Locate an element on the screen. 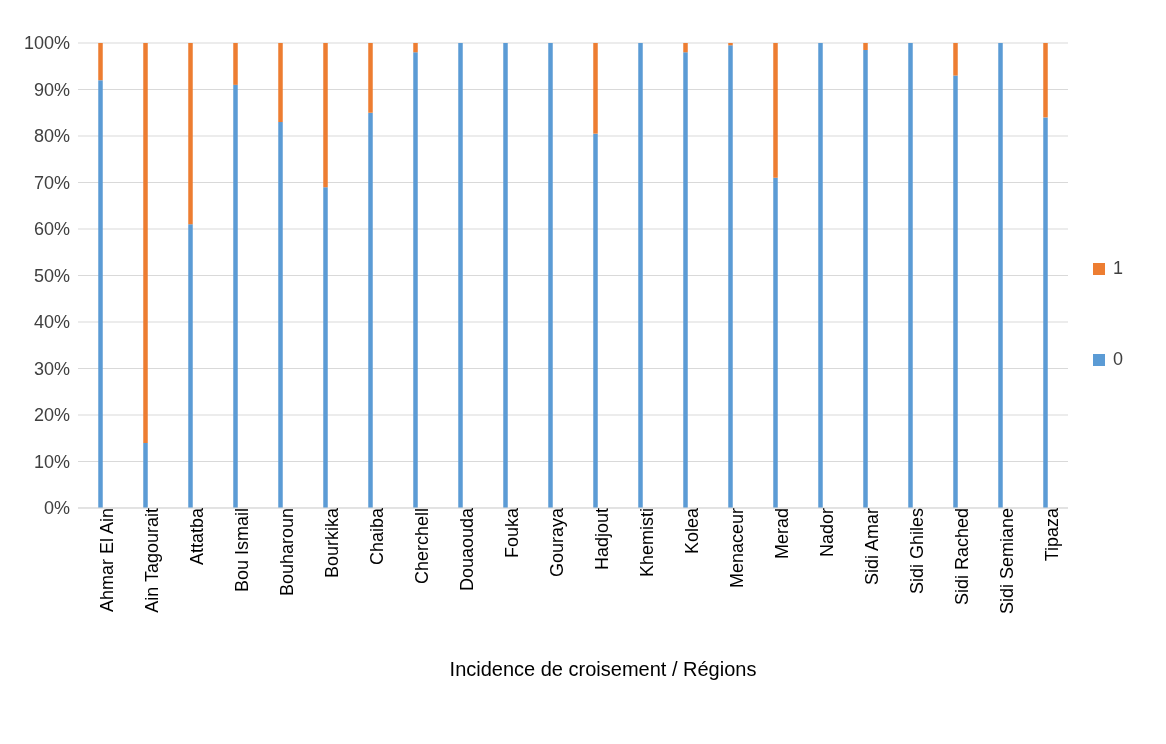 The height and width of the screenshot is (744, 1166). x-tick-label: Bouharoun is located at coordinates (287, 552).